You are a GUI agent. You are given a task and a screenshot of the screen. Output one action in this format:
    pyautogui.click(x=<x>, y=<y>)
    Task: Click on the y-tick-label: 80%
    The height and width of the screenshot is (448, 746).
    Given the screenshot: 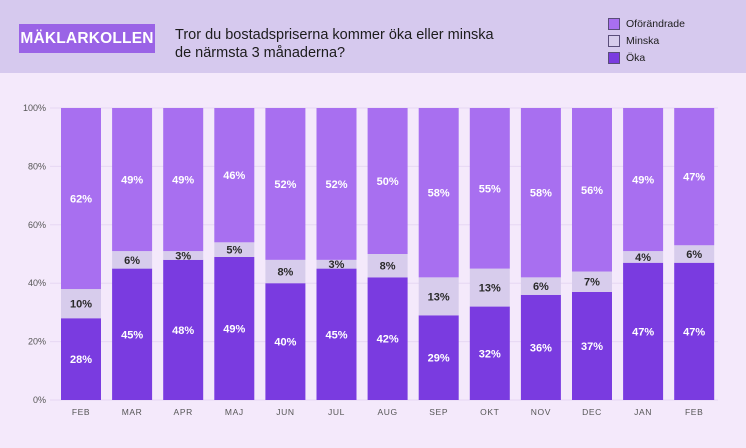 What is the action you would take?
    pyautogui.click(x=37, y=166)
    